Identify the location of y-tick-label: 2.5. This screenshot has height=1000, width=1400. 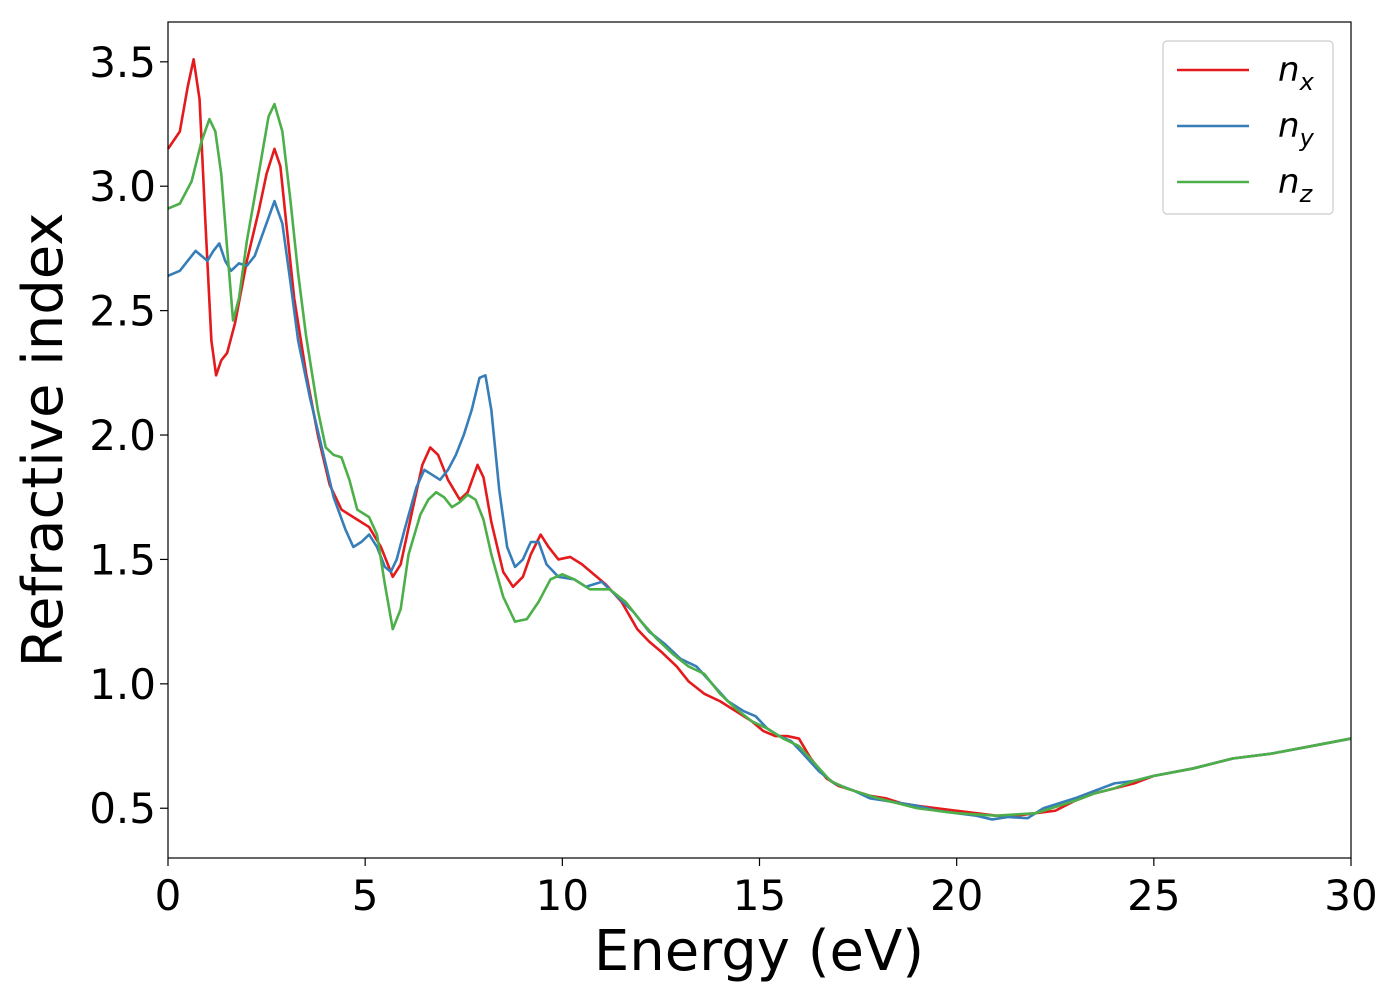
(122, 311).